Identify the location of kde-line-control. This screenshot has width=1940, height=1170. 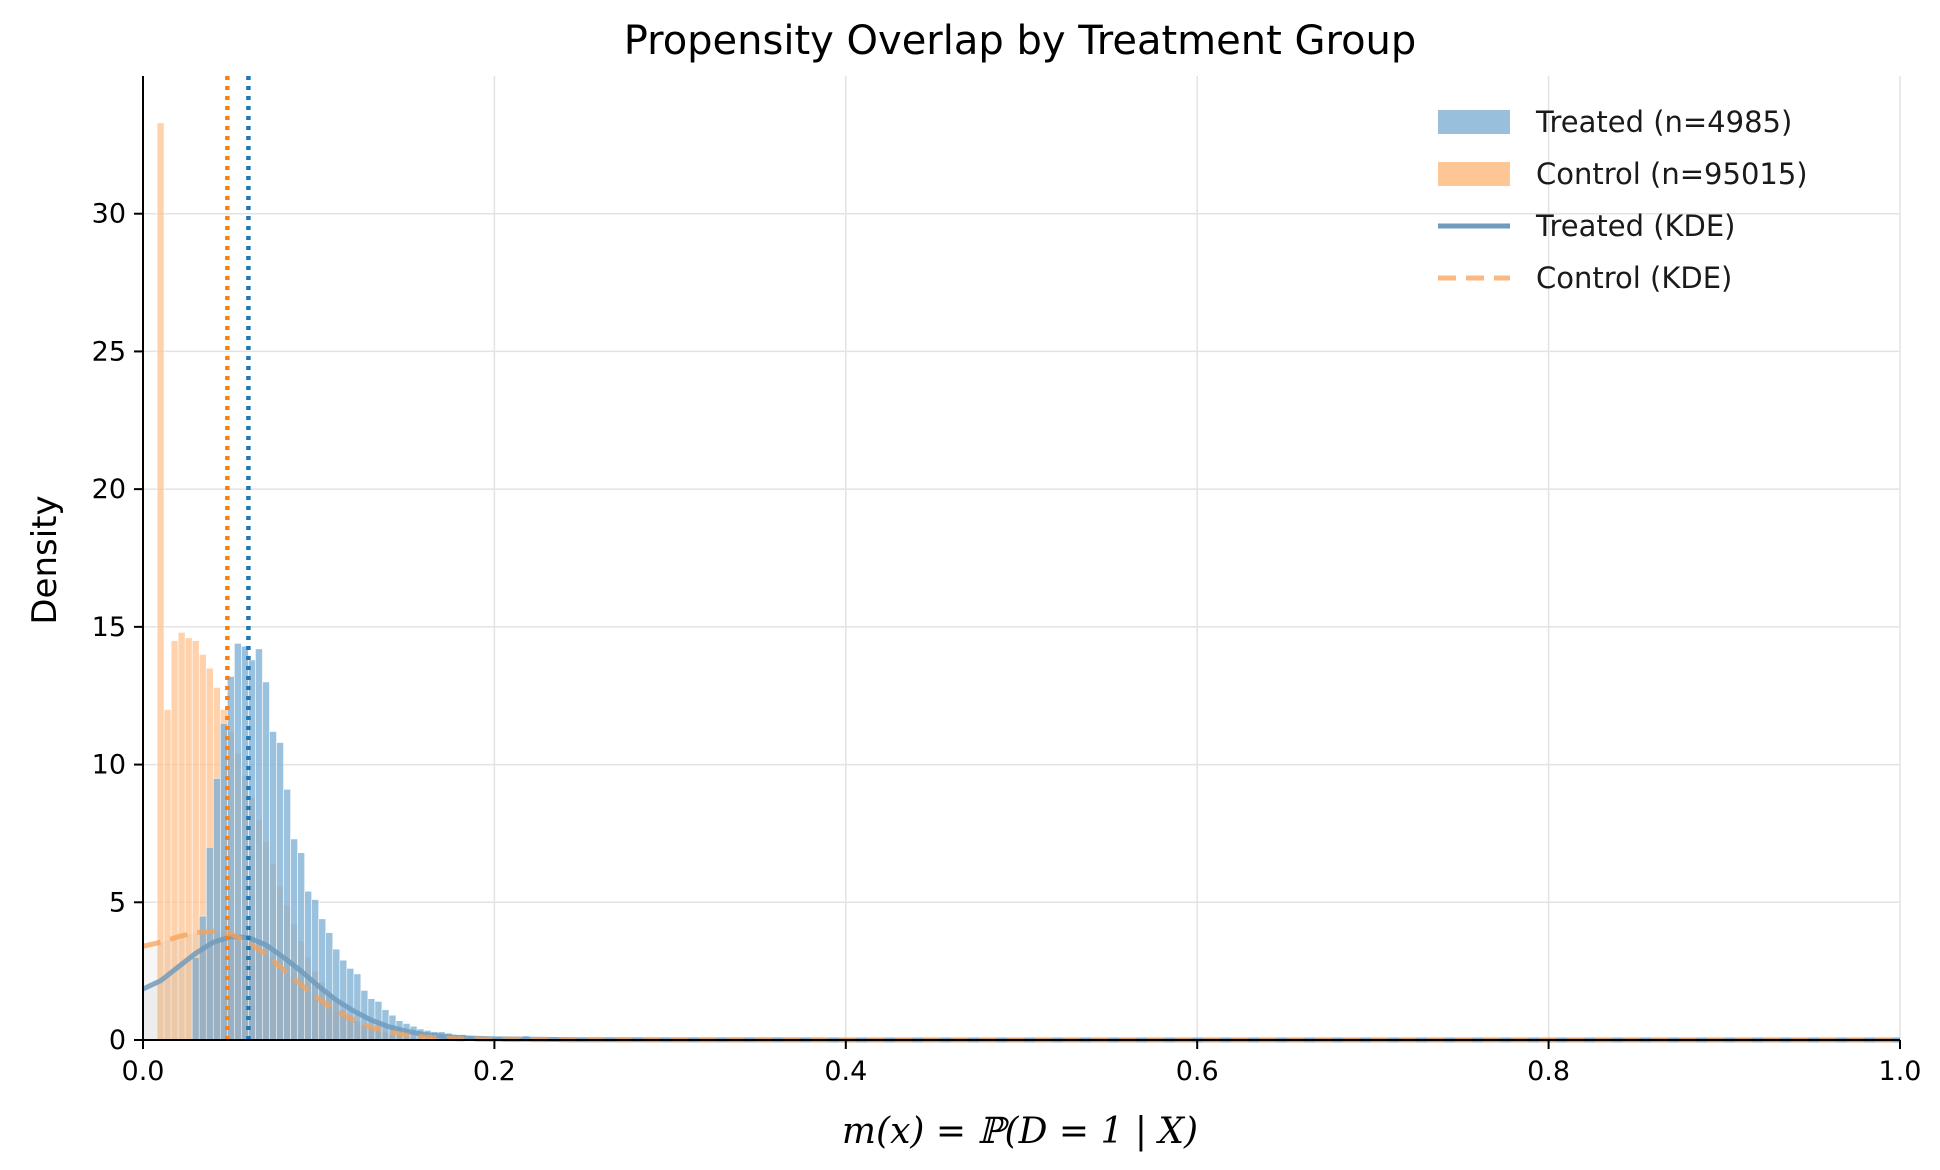
(1021, 985).